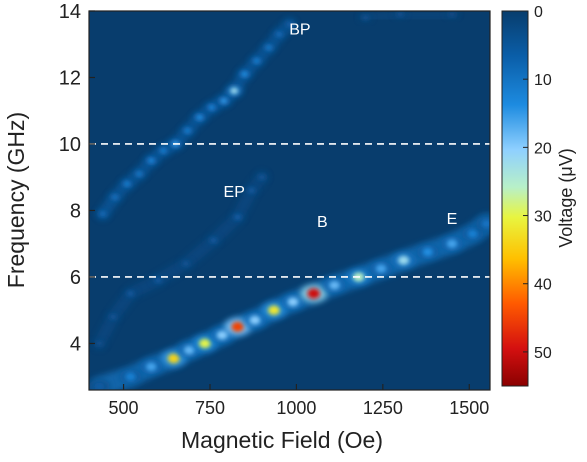 This screenshot has height=462, width=587. Describe the element at coordinates (537, 183) in the screenshot. I see `colorbar-ticks: 0 10 20 30 40 50` at that location.